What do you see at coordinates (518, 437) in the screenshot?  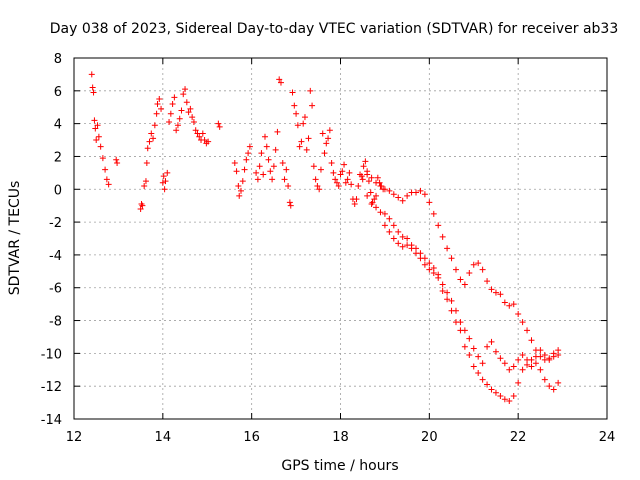 I see `x-tick-label: 22` at bounding box center [518, 437].